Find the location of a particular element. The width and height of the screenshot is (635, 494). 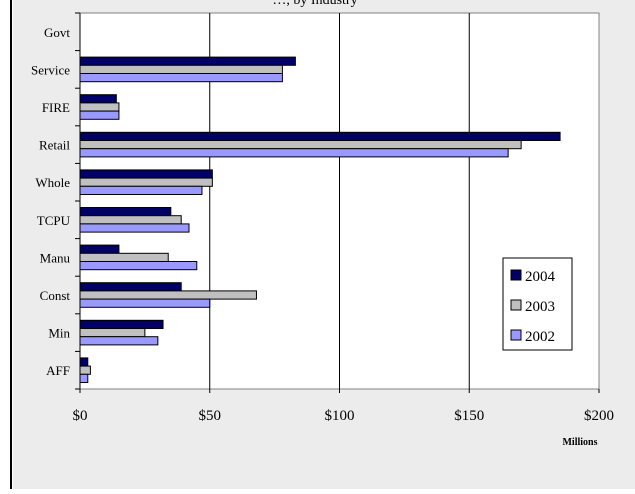

category-label-aff: AFF is located at coordinates (58, 370).